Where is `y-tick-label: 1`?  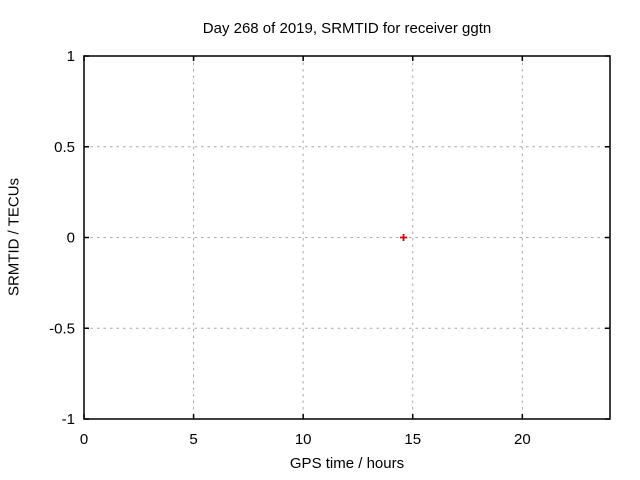
y-tick-label: 1 is located at coordinates (71, 56).